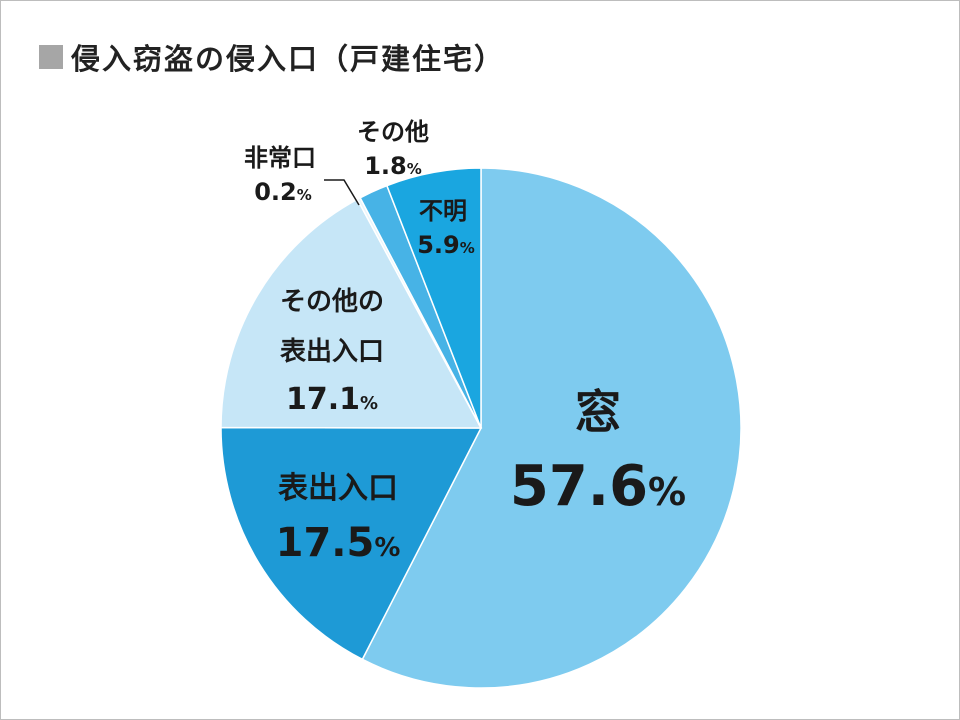 Image resolution: width=960 pixels, height=720 pixels. Describe the element at coordinates (283, 192) in the screenshot. I see `slice-value-emergency-exit: 0.2%` at that location.